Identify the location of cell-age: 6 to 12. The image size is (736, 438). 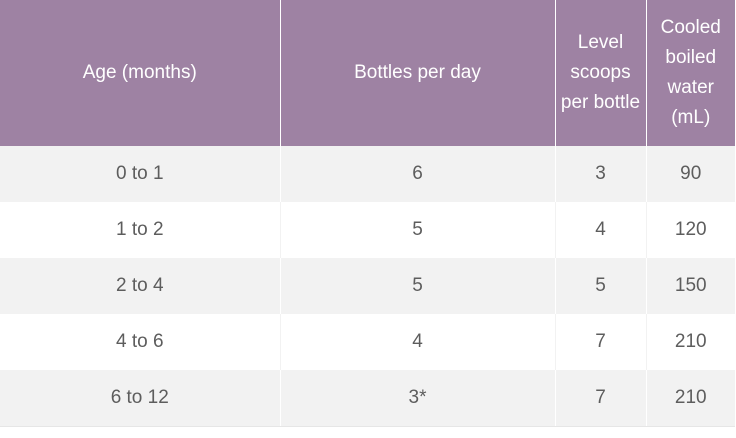
(140, 398).